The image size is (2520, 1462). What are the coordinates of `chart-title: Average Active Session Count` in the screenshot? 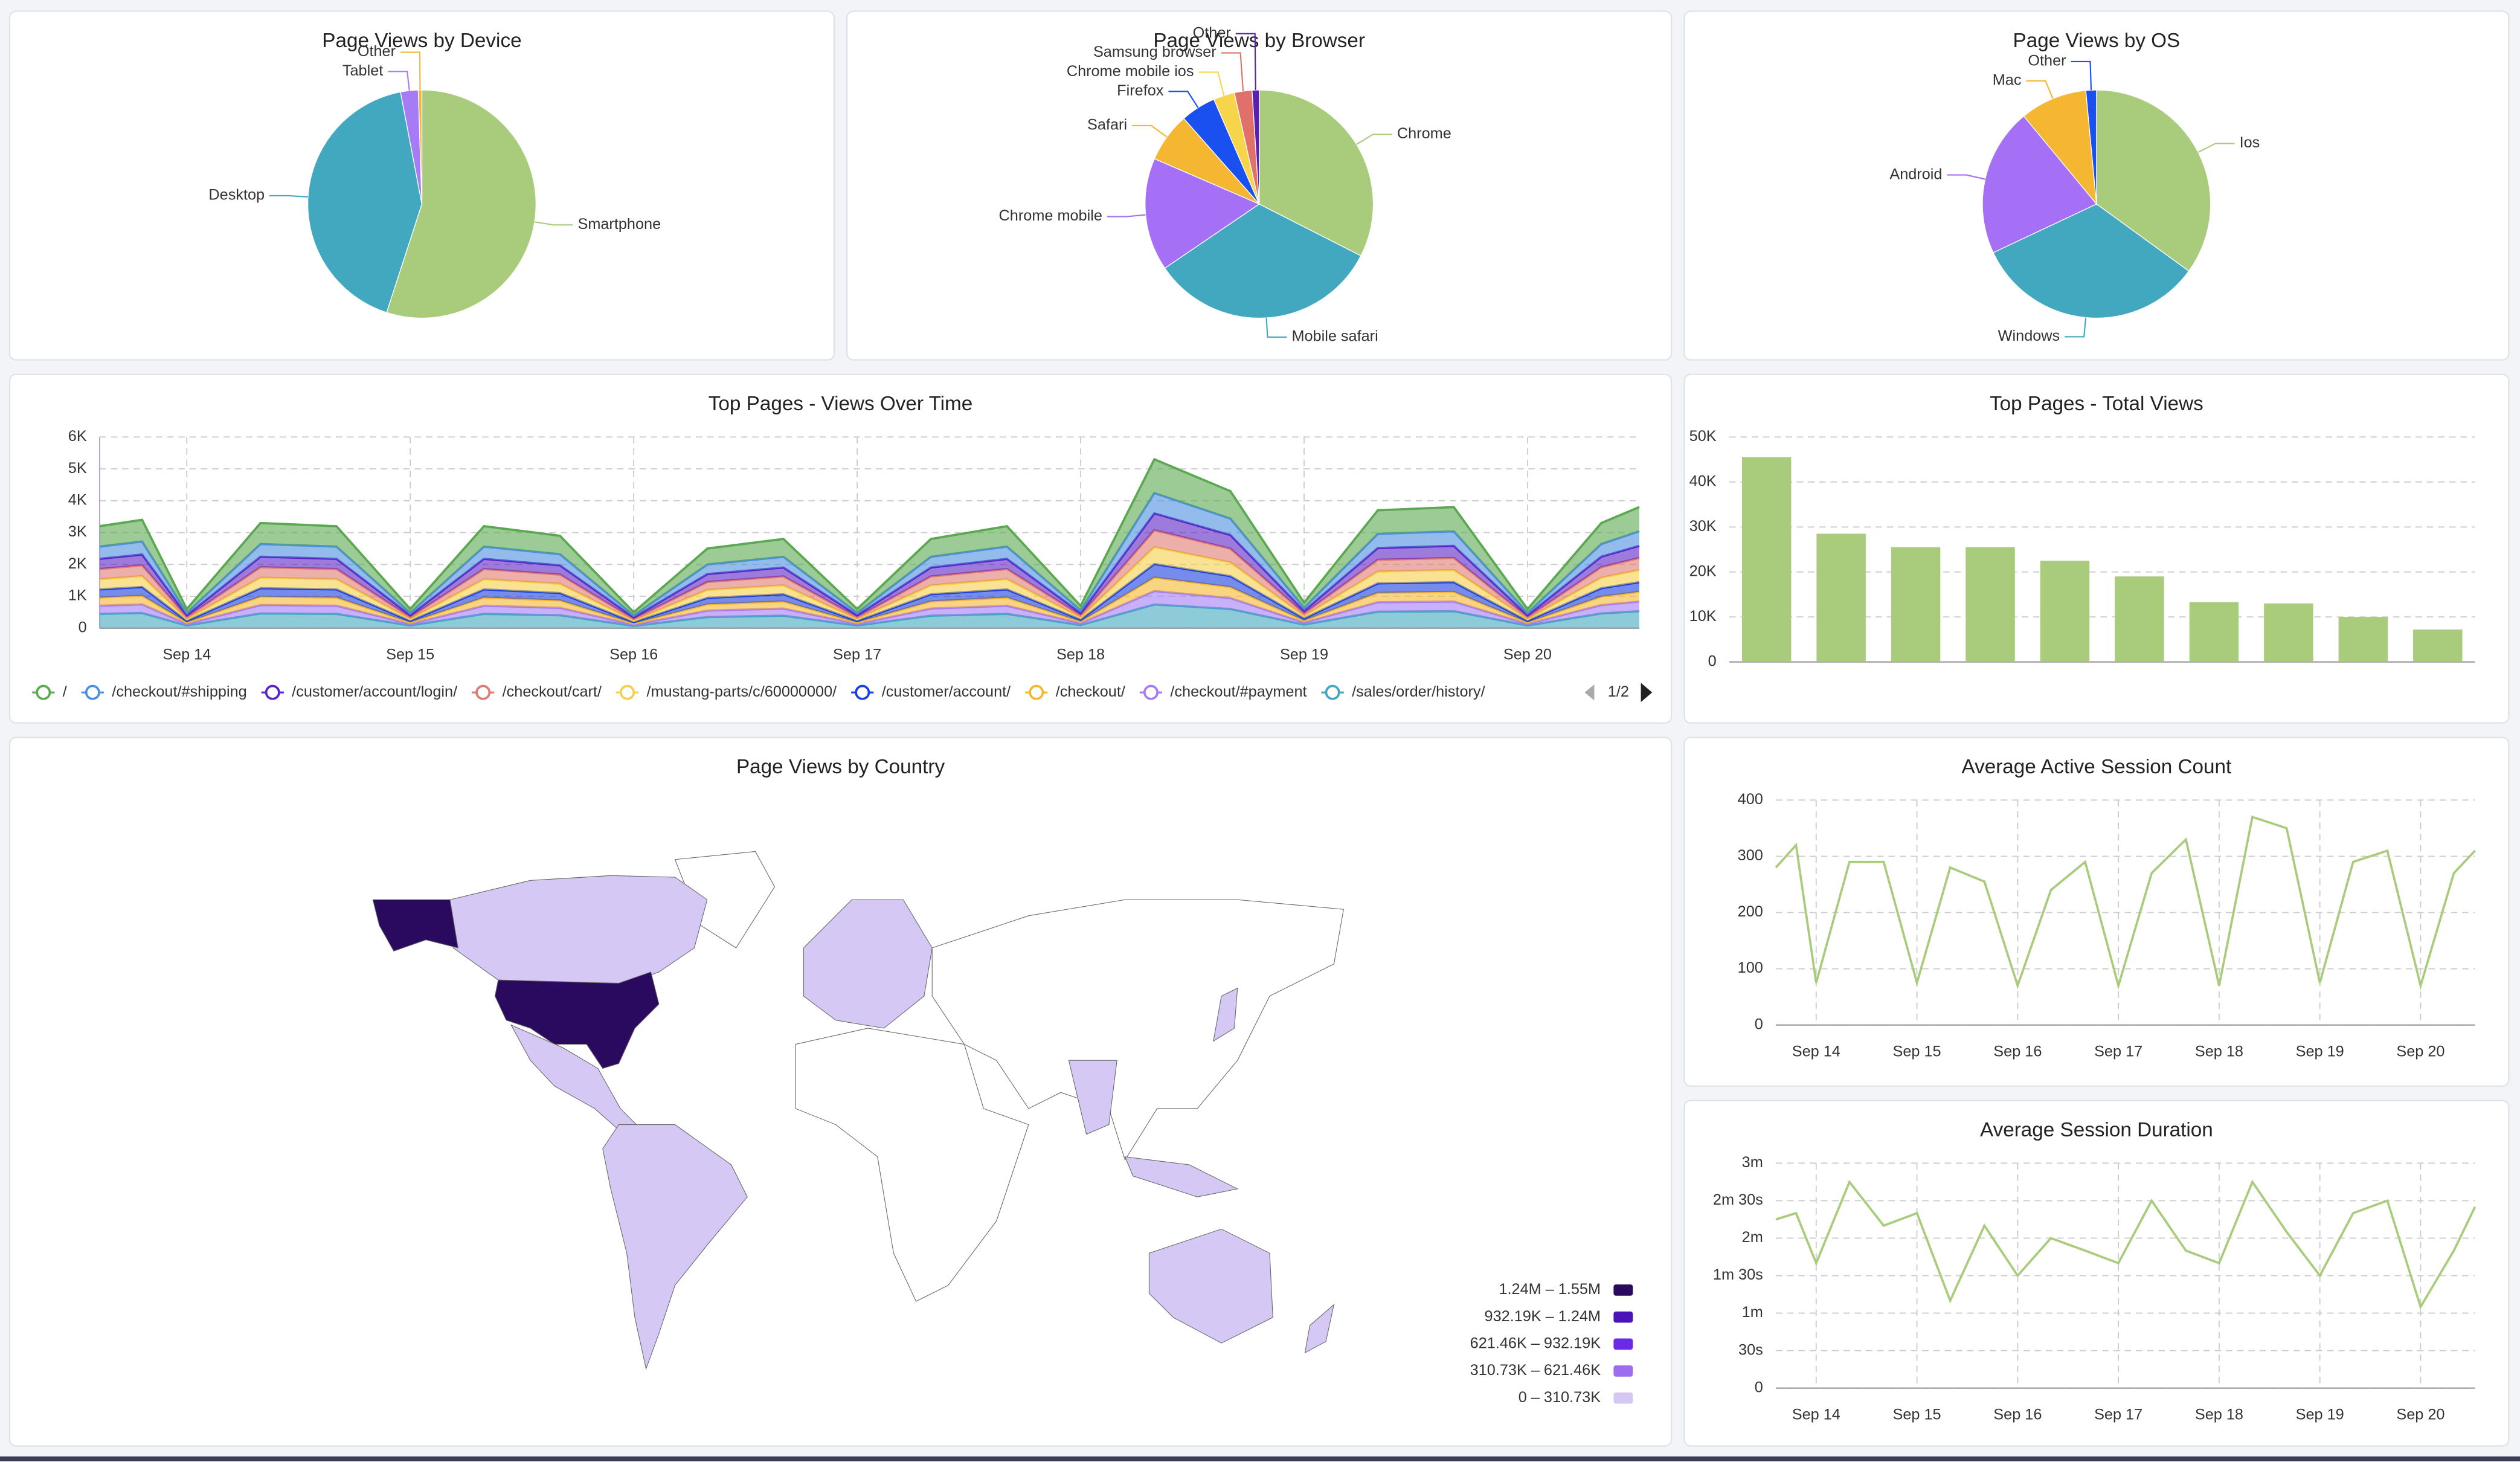 It's located at (2097, 767).